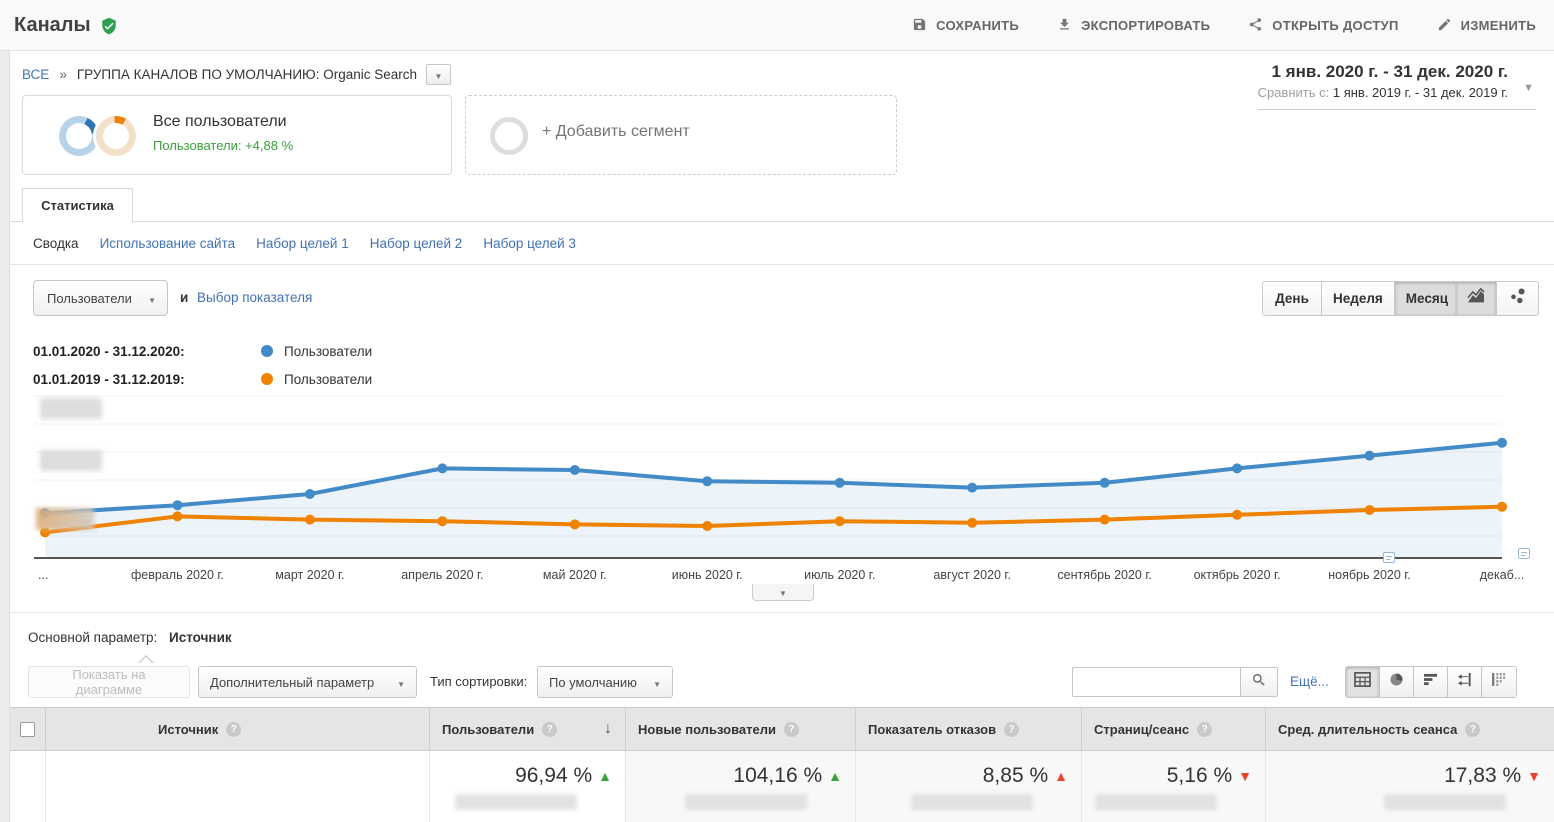 This screenshot has width=1554, height=822. I want to click on column-header-pages-per-session: Страниц/сеанс, so click(1174, 729).